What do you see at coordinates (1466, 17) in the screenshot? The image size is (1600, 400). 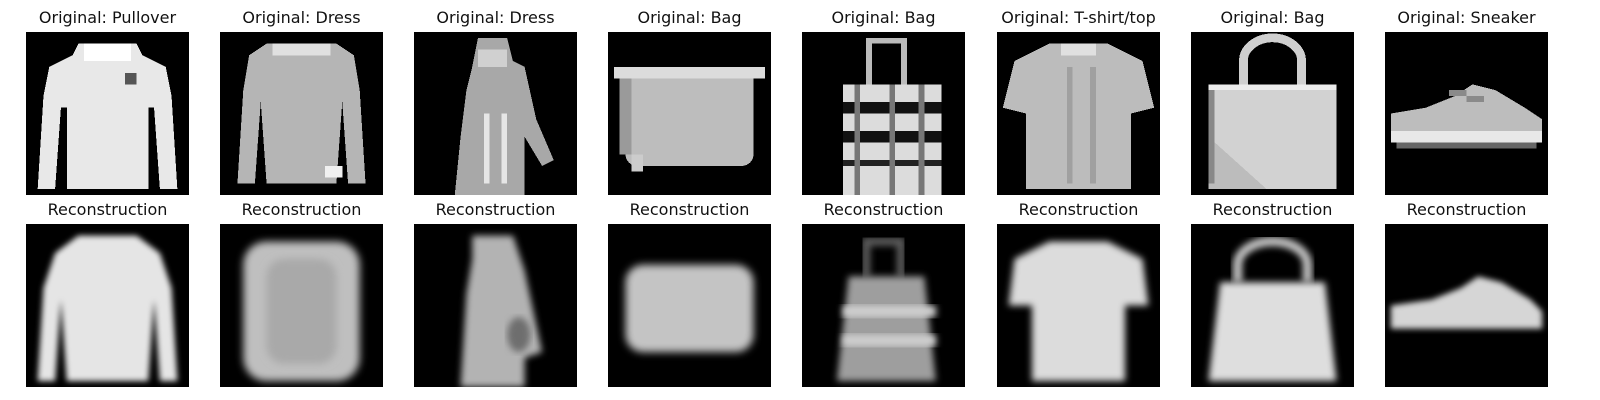 I see `panel-title: Original: Sneaker` at bounding box center [1466, 17].